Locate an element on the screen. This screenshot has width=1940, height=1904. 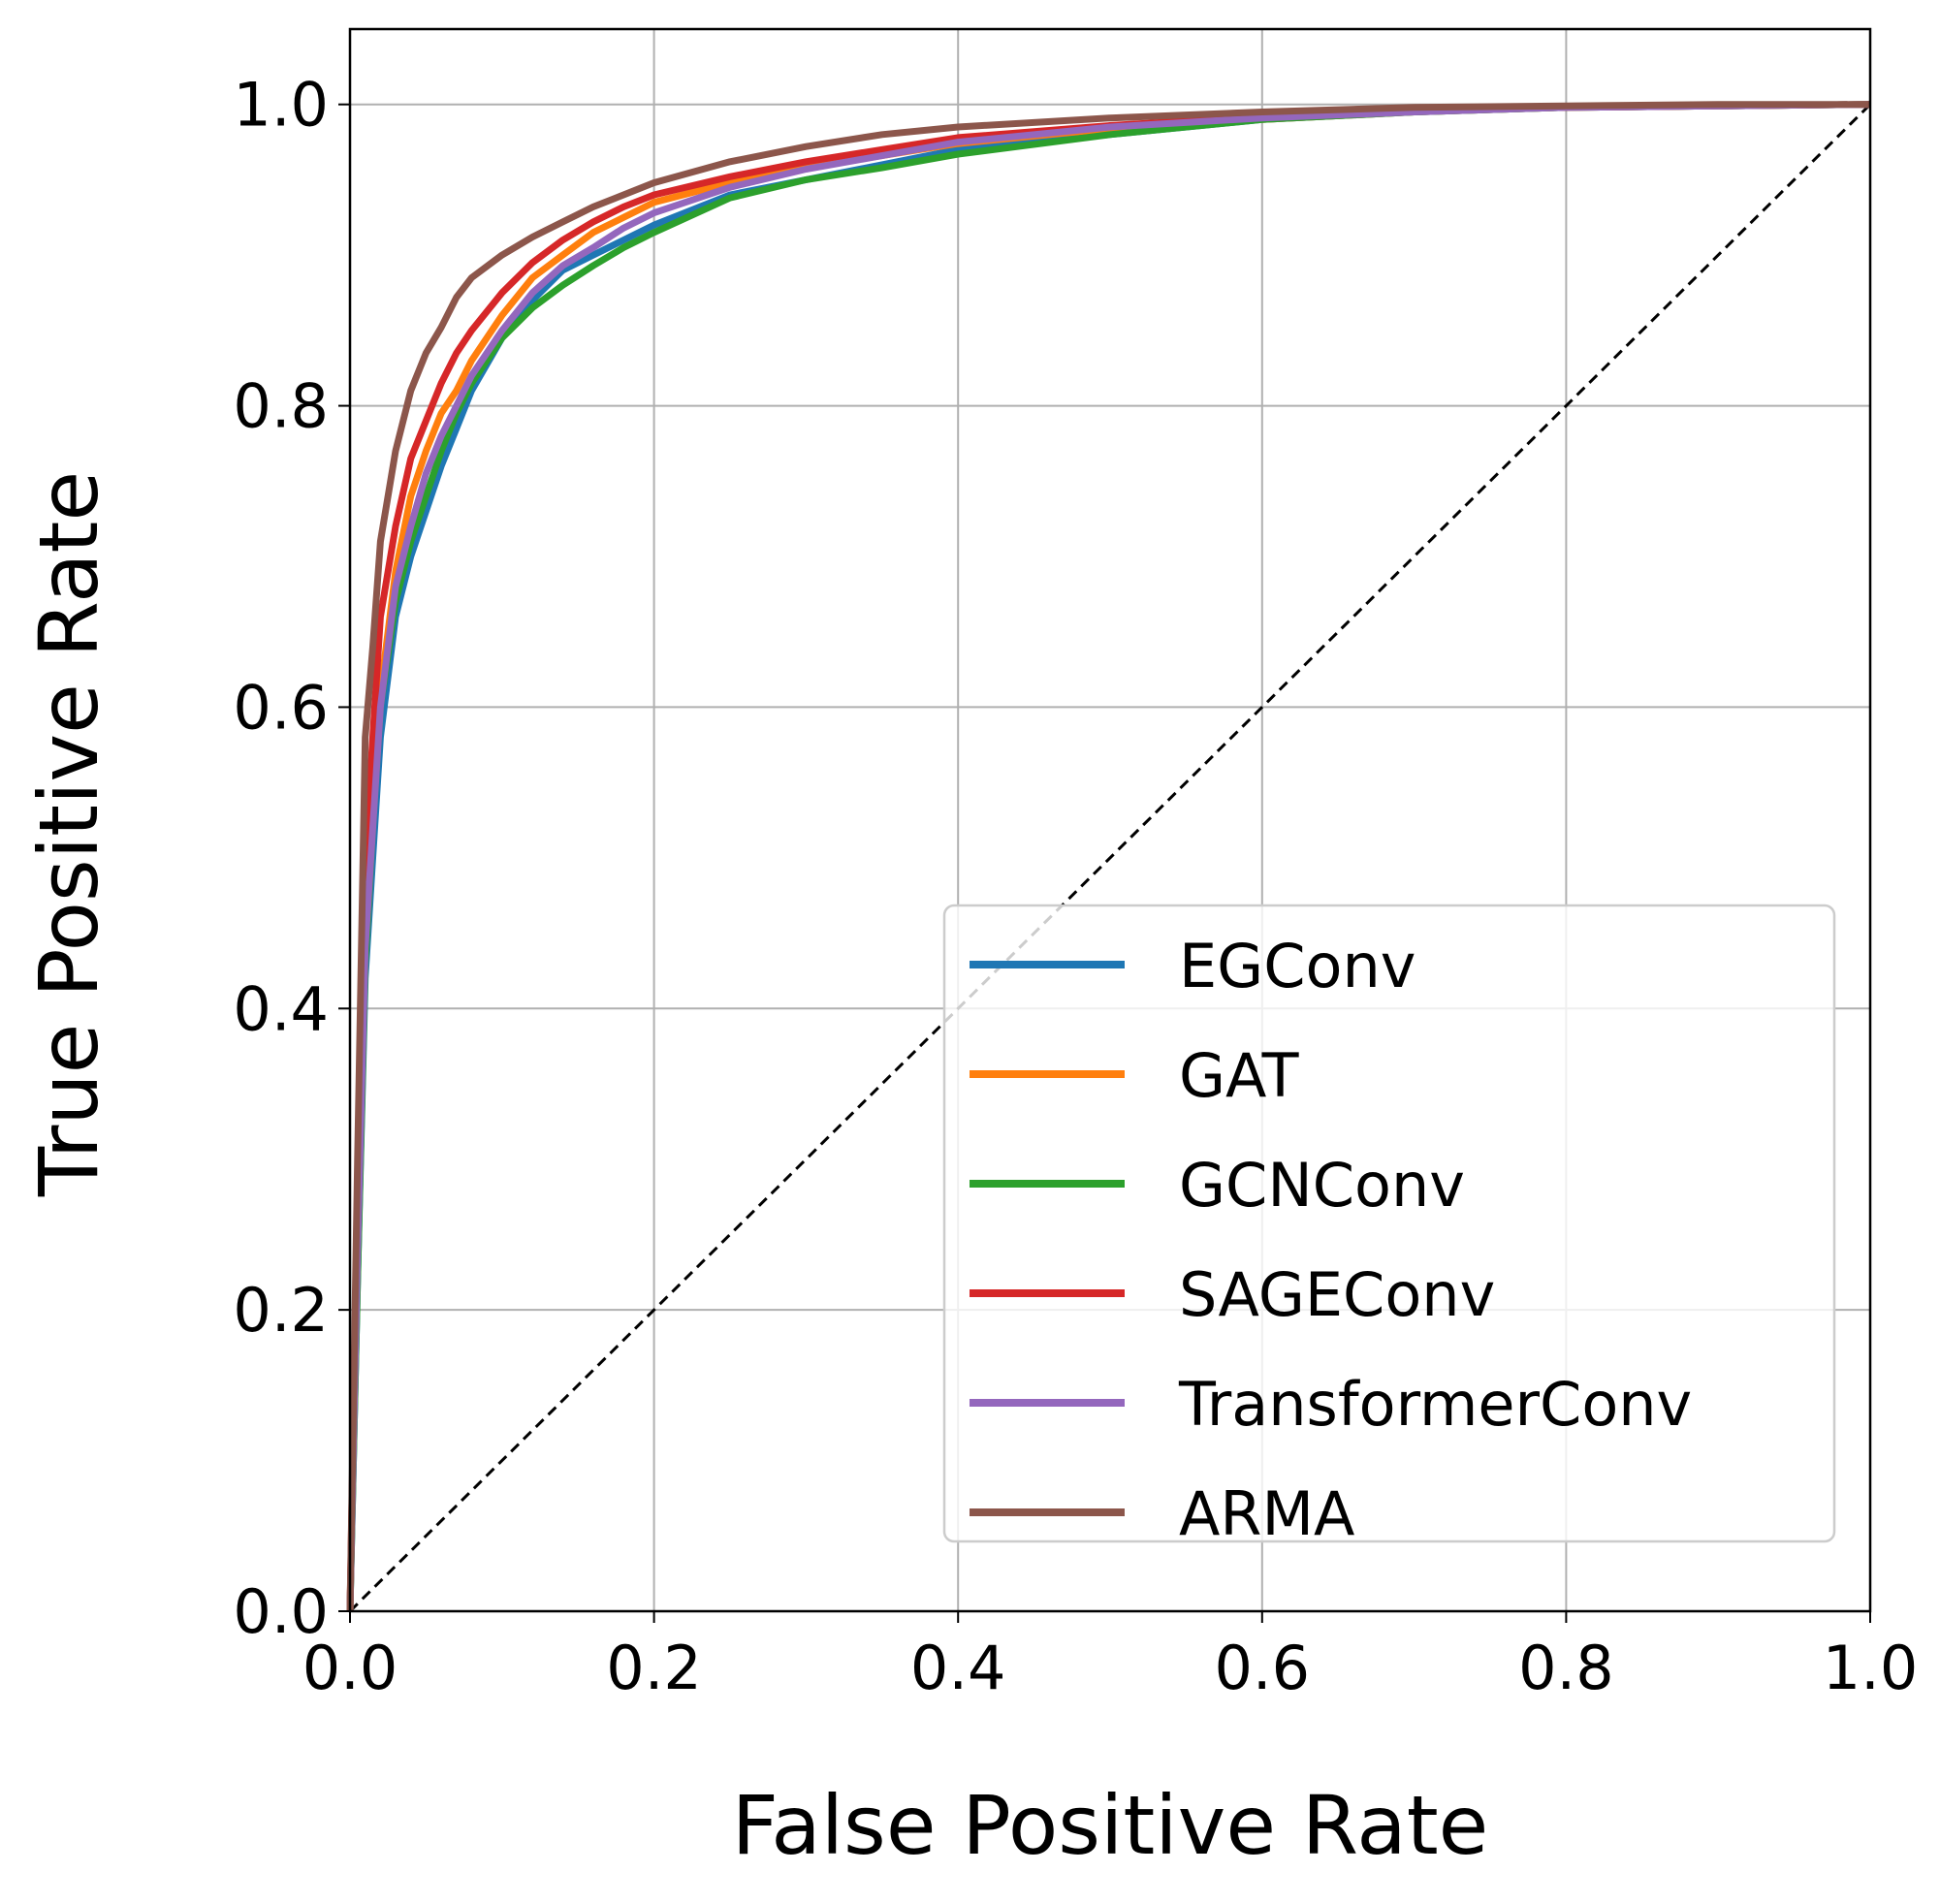
legend-label: GAT is located at coordinates (1240, 1075).